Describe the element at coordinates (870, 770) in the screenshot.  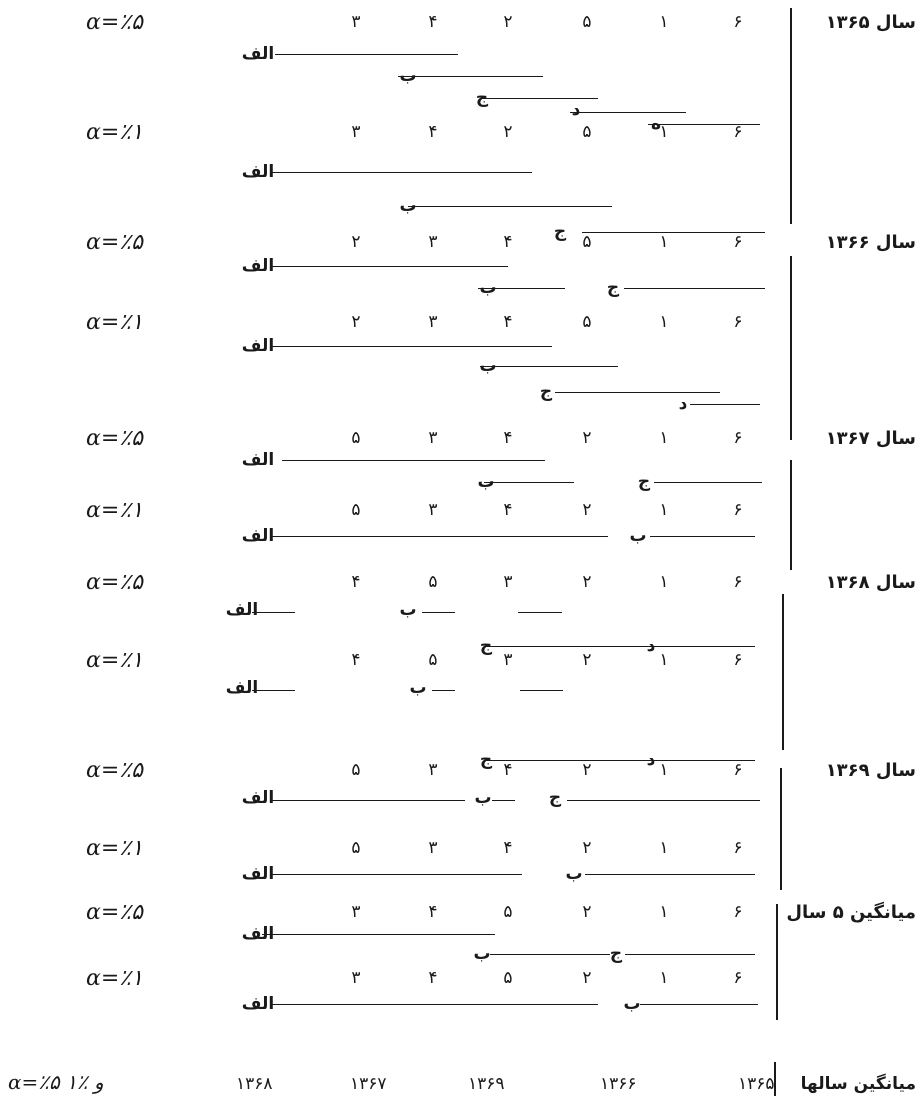
I see `year-label: سال ۱۳۶۹` at that location.